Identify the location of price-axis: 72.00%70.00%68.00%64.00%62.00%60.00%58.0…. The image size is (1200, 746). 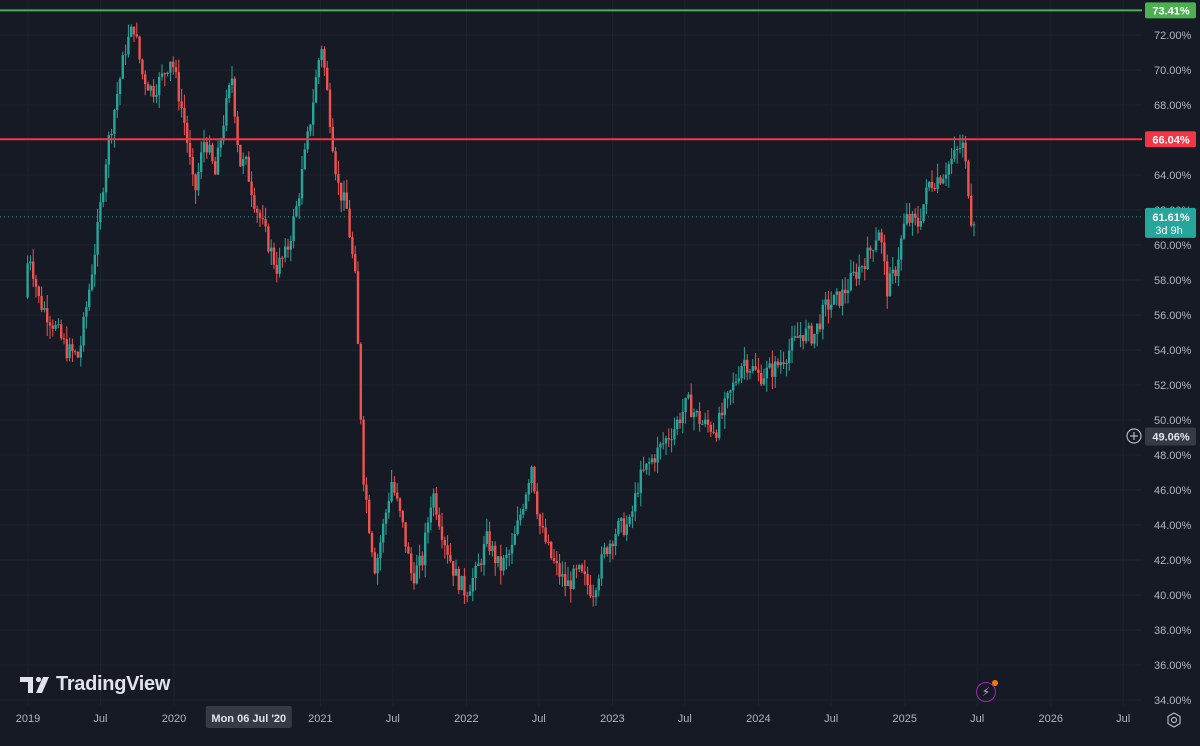
(1173, 368).